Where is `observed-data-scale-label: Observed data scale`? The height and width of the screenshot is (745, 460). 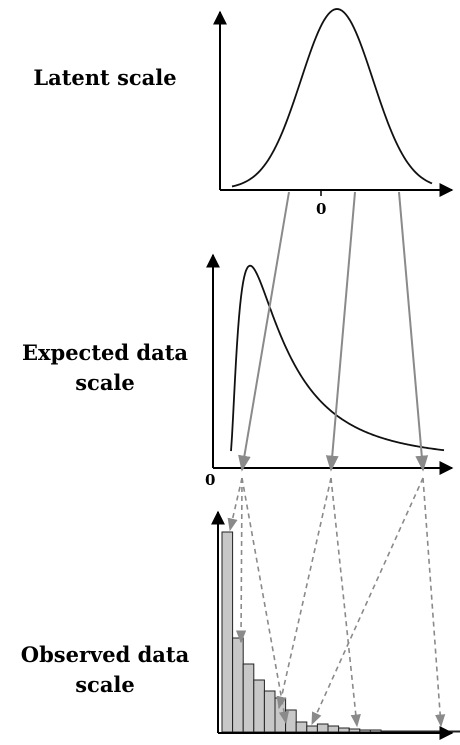
observed-data-scale-label: Observed data scale is located at coordinates (105, 670).